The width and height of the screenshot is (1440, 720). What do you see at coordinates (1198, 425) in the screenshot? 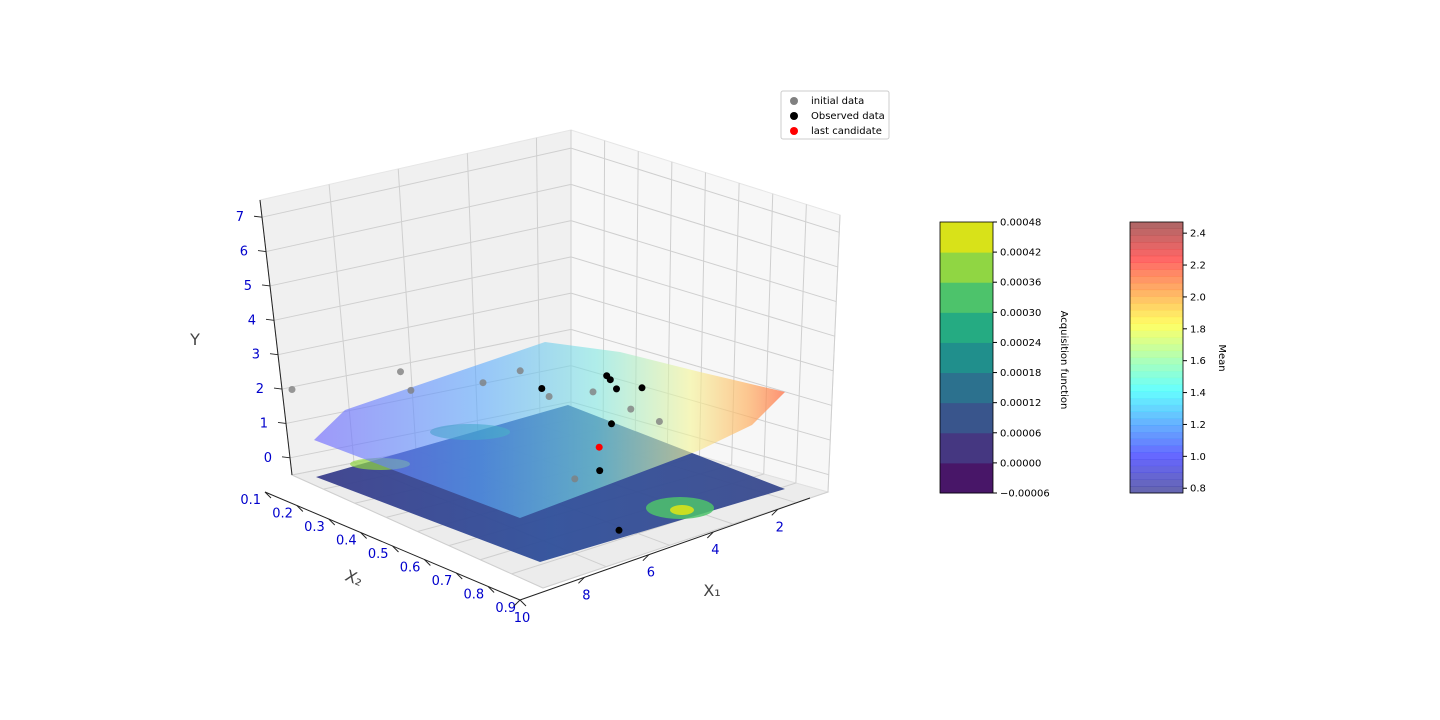
I see `mean-colorbar-tick-label: 1.2` at bounding box center [1198, 425].